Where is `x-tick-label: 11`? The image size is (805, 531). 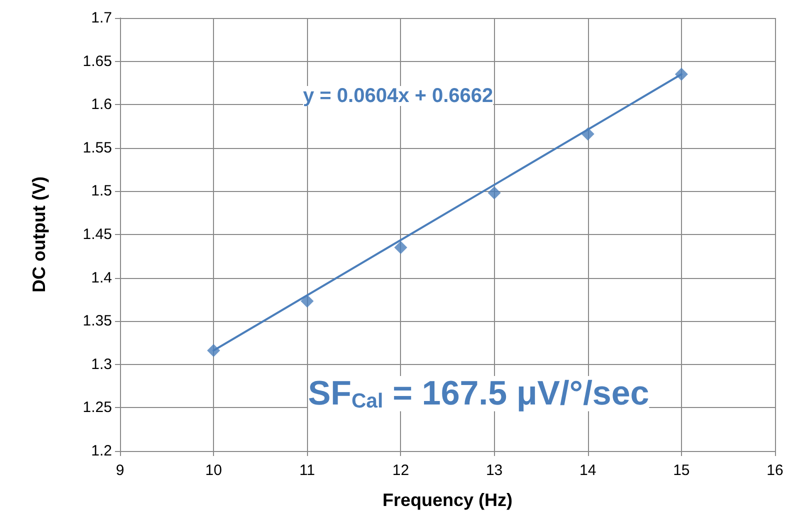
x-tick-label: 11 is located at coordinates (307, 470).